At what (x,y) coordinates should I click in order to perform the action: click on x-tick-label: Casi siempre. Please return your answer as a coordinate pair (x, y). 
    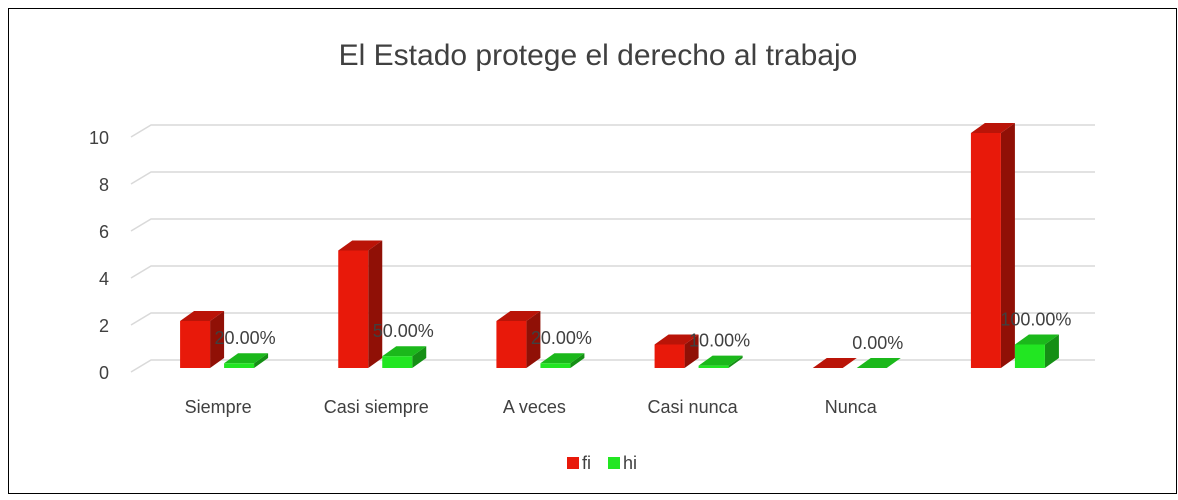
    Looking at the image, I should click on (376, 407).